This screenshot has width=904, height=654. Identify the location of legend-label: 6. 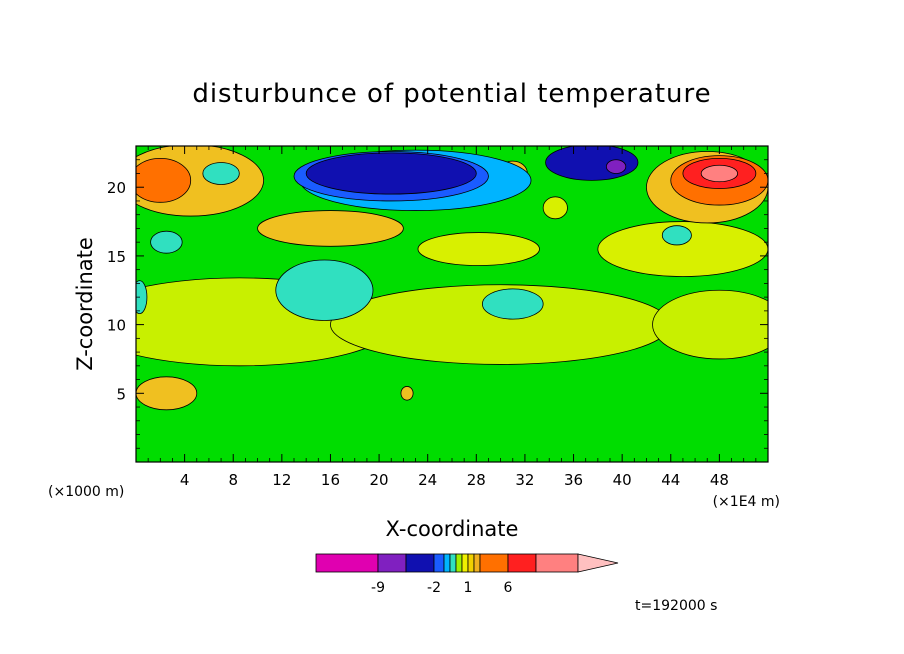
(508, 588).